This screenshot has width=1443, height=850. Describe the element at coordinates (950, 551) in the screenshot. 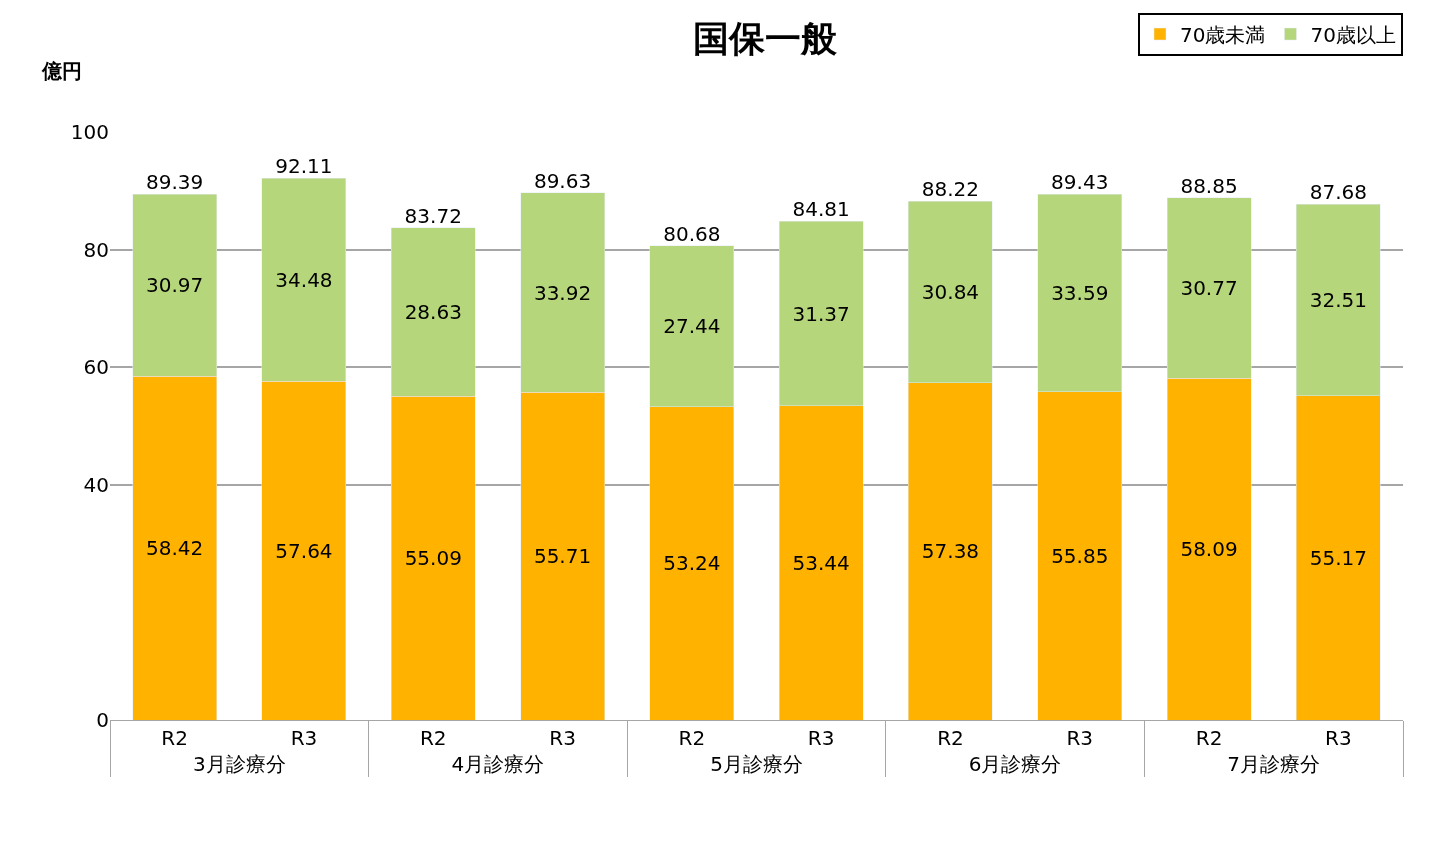

I see `data-label: 57.38` at that location.